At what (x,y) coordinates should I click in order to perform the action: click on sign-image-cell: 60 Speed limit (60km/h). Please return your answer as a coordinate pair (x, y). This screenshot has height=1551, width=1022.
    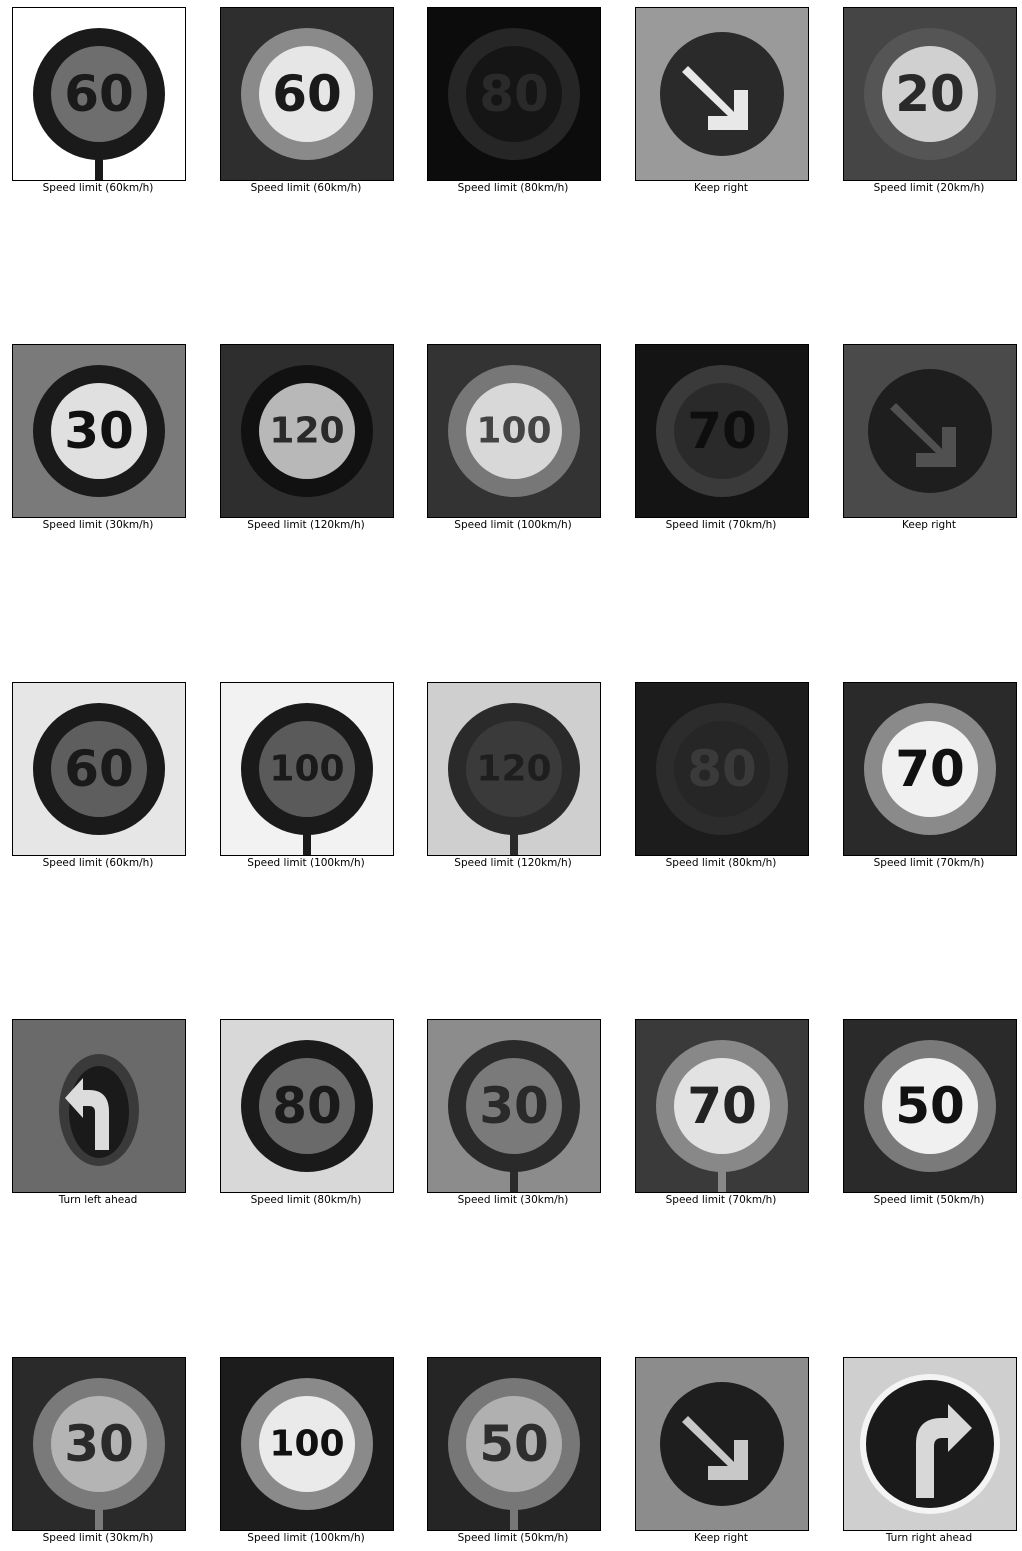
    Looking at the image, I should click on (100, 775).